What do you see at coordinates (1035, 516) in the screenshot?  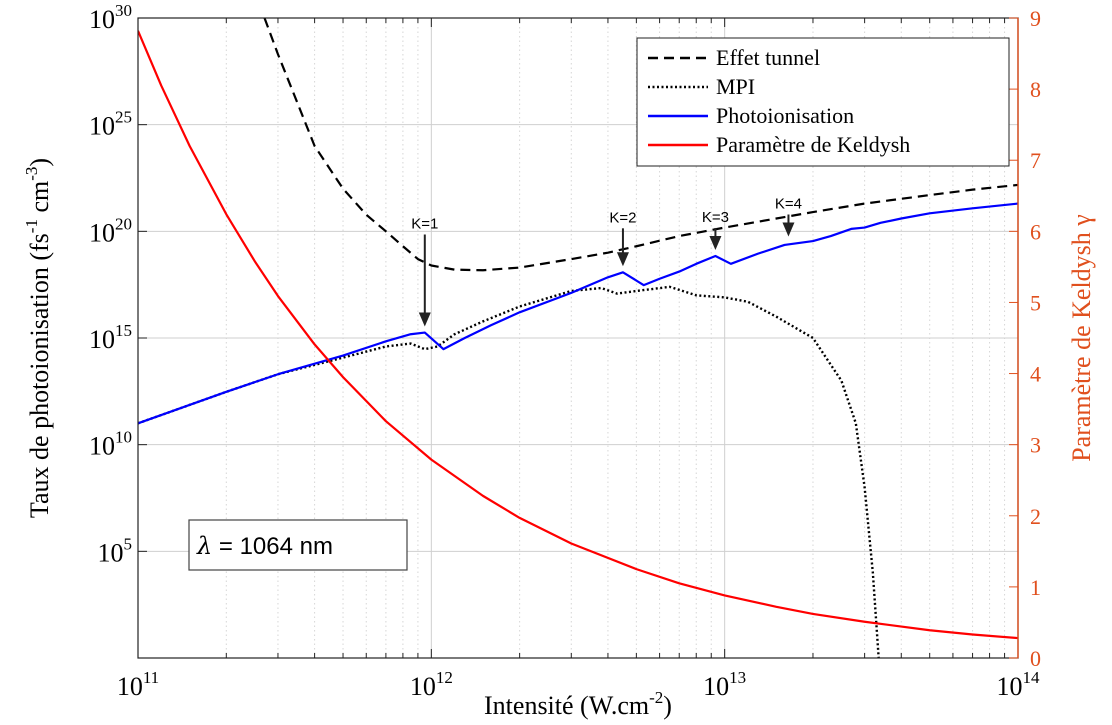 I see `y2-tick-label: 2` at bounding box center [1035, 516].